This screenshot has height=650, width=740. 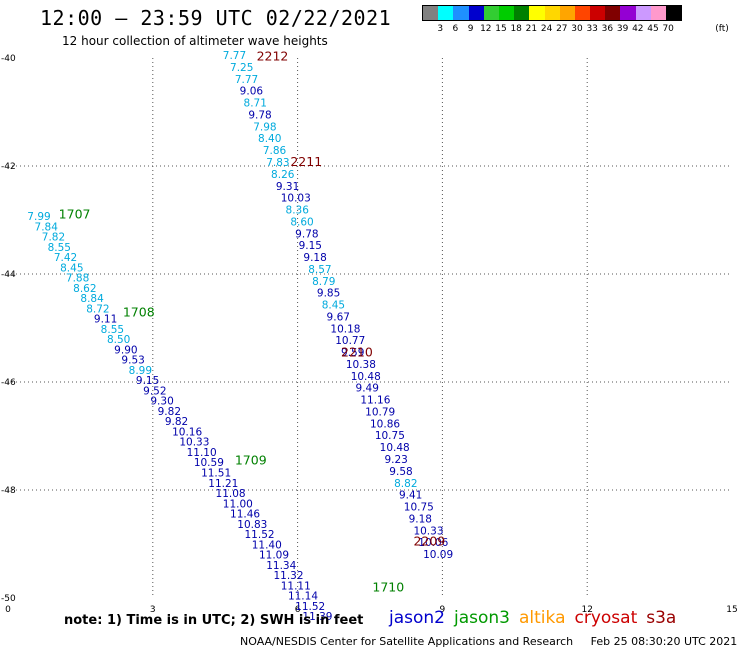 What do you see at coordinates (187, 432) in the screenshot?
I see `data-point-label: 10.16` at bounding box center [187, 432].